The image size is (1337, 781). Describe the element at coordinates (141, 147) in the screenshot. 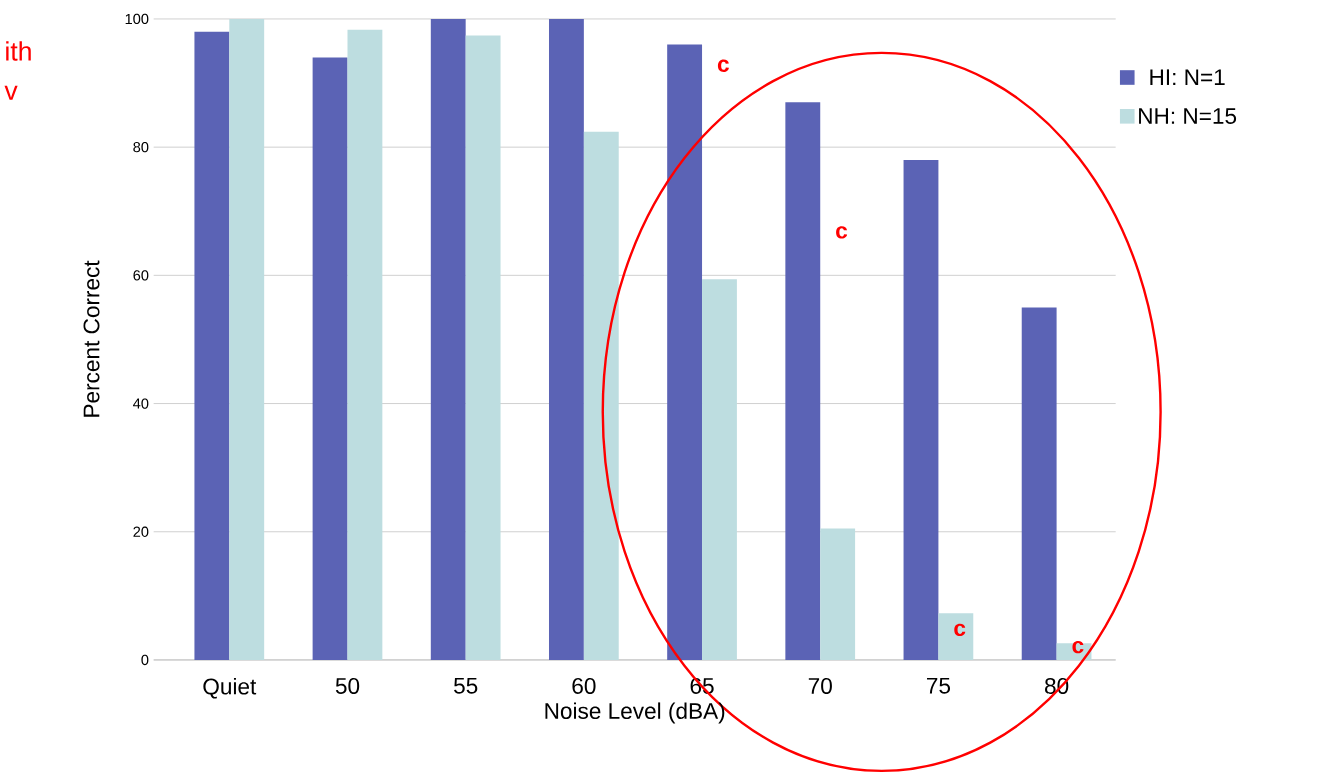

I see `y-tick-label: 80` at that location.